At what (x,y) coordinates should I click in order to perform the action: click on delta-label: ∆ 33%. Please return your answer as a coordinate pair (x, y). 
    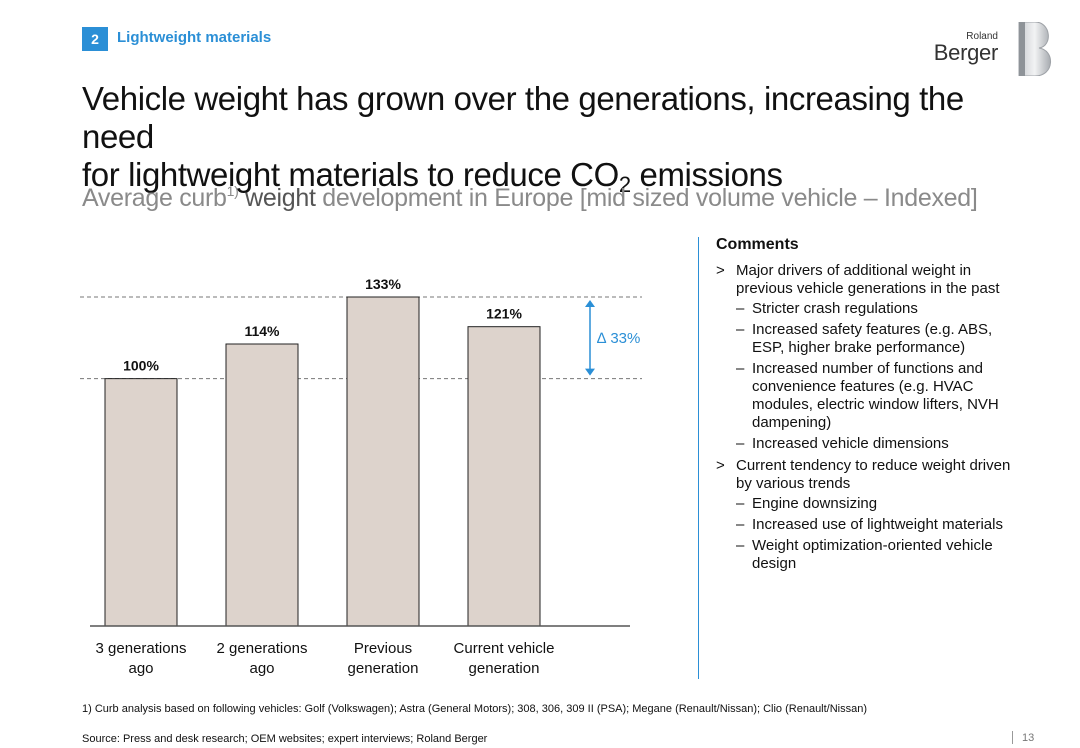
    Looking at the image, I should click on (618, 338).